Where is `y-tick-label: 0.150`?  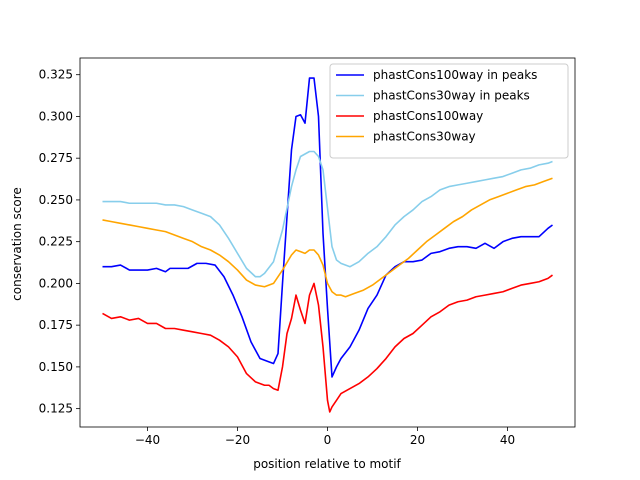 y-tick-label: 0.150 is located at coordinates (56, 367).